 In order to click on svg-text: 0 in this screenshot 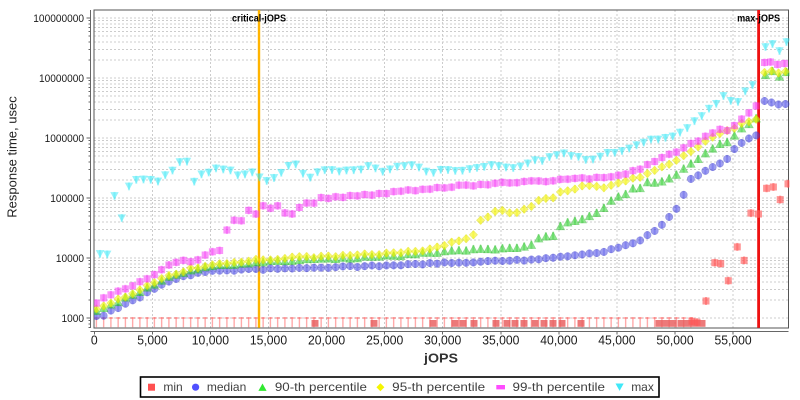, I will do `click(94, 341)`.